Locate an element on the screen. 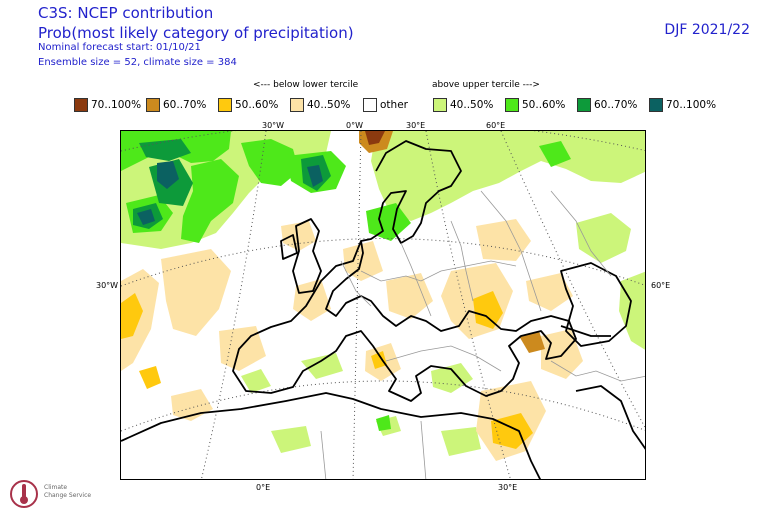 This screenshot has height=518, width=760. c3s-logo: Climate Change Service is located at coordinates (61, 494).